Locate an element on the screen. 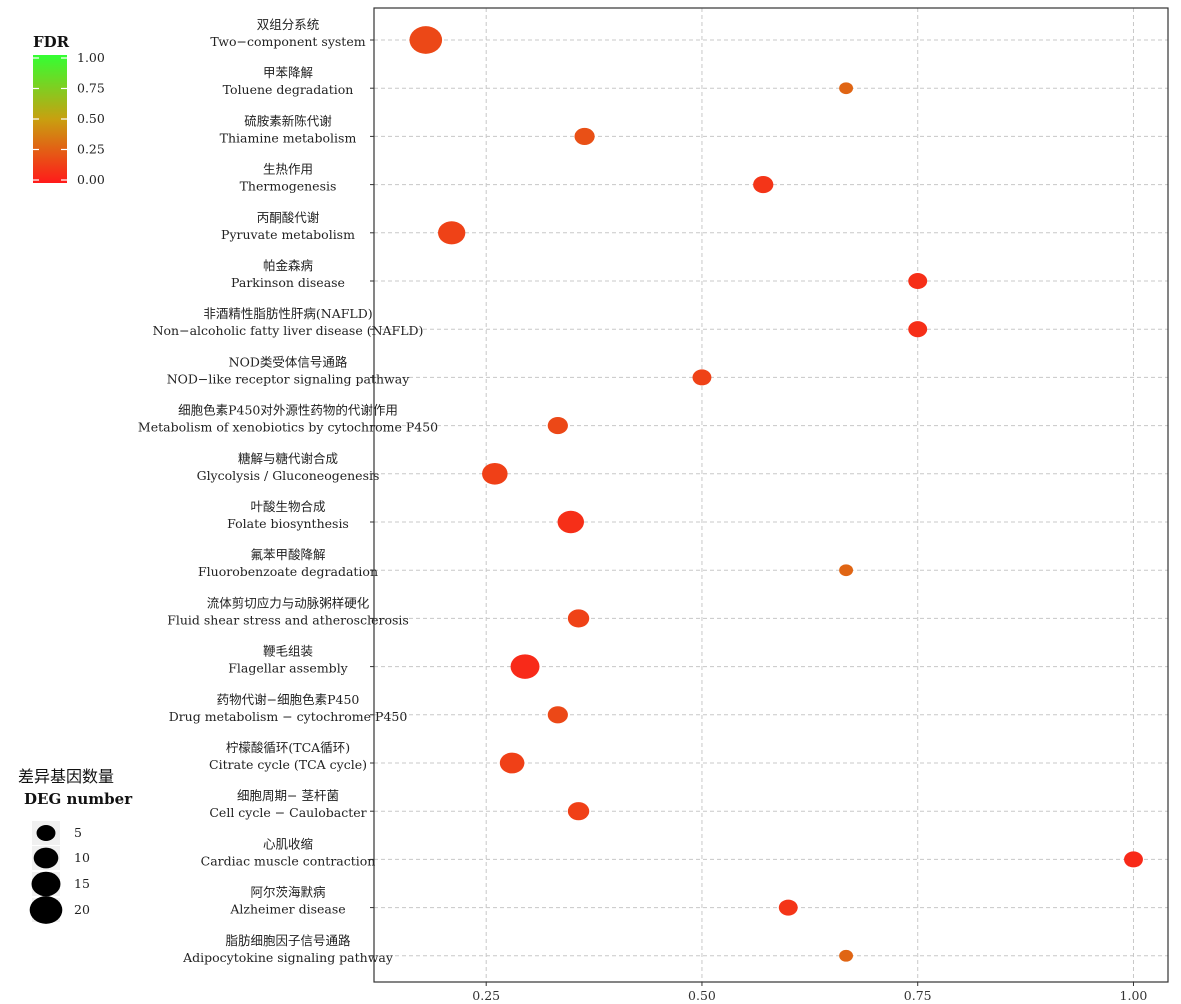  category-label-en: Fluorobenzoate degradation is located at coordinates (288, 571).